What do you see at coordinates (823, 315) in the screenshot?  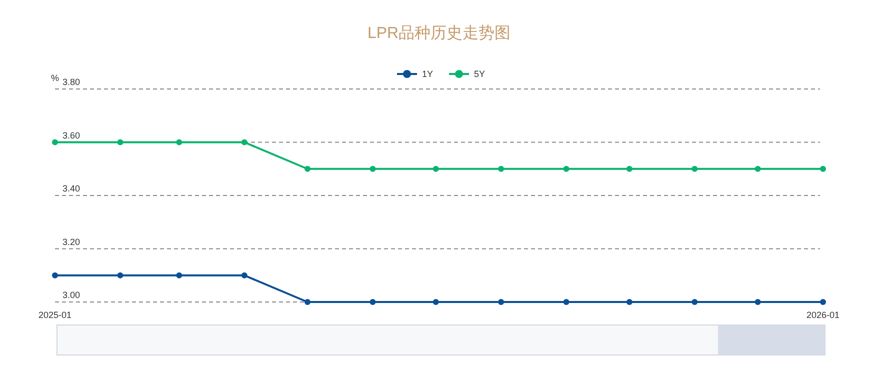 I see `x-tick-label: 2026-01` at bounding box center [823, 315].